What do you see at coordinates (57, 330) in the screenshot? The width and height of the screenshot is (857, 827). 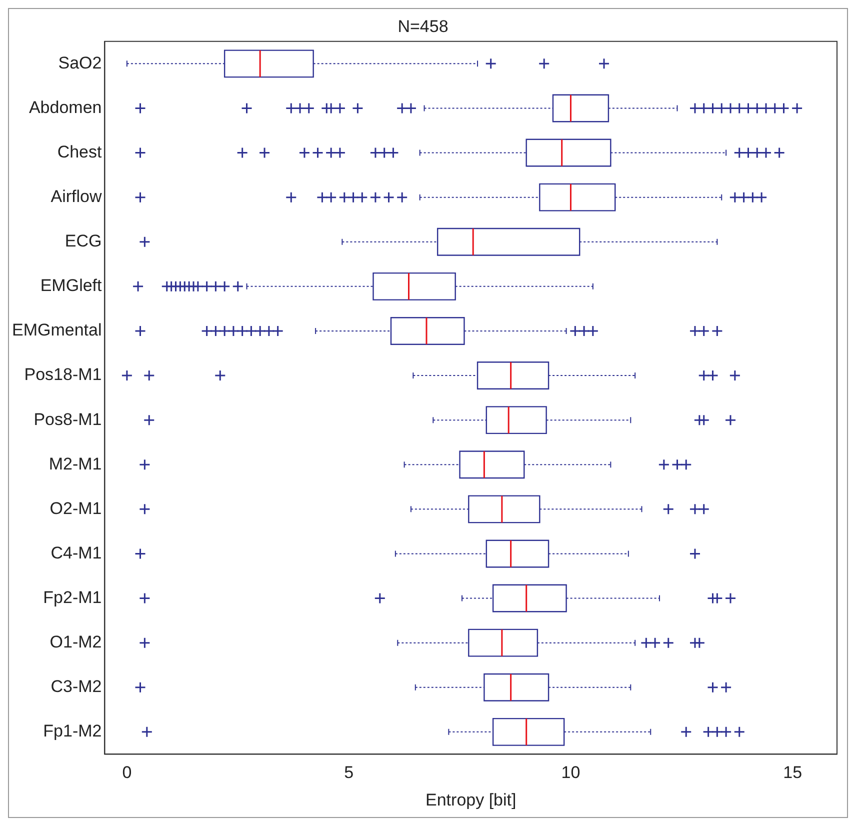 I see `y-tick-label: EMGmental` at bounding box center [57, 330].